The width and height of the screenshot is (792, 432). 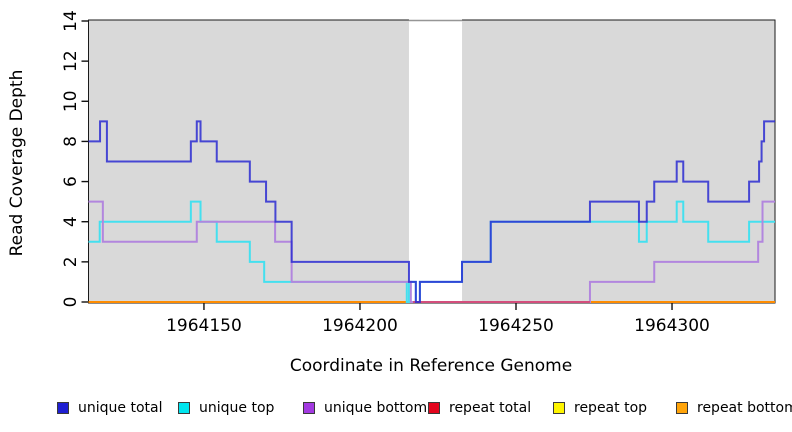 What do you see at coordinates (120, 408) in the screenshot?
I see `legend-label: unique total` at bounding box center [120, 408].